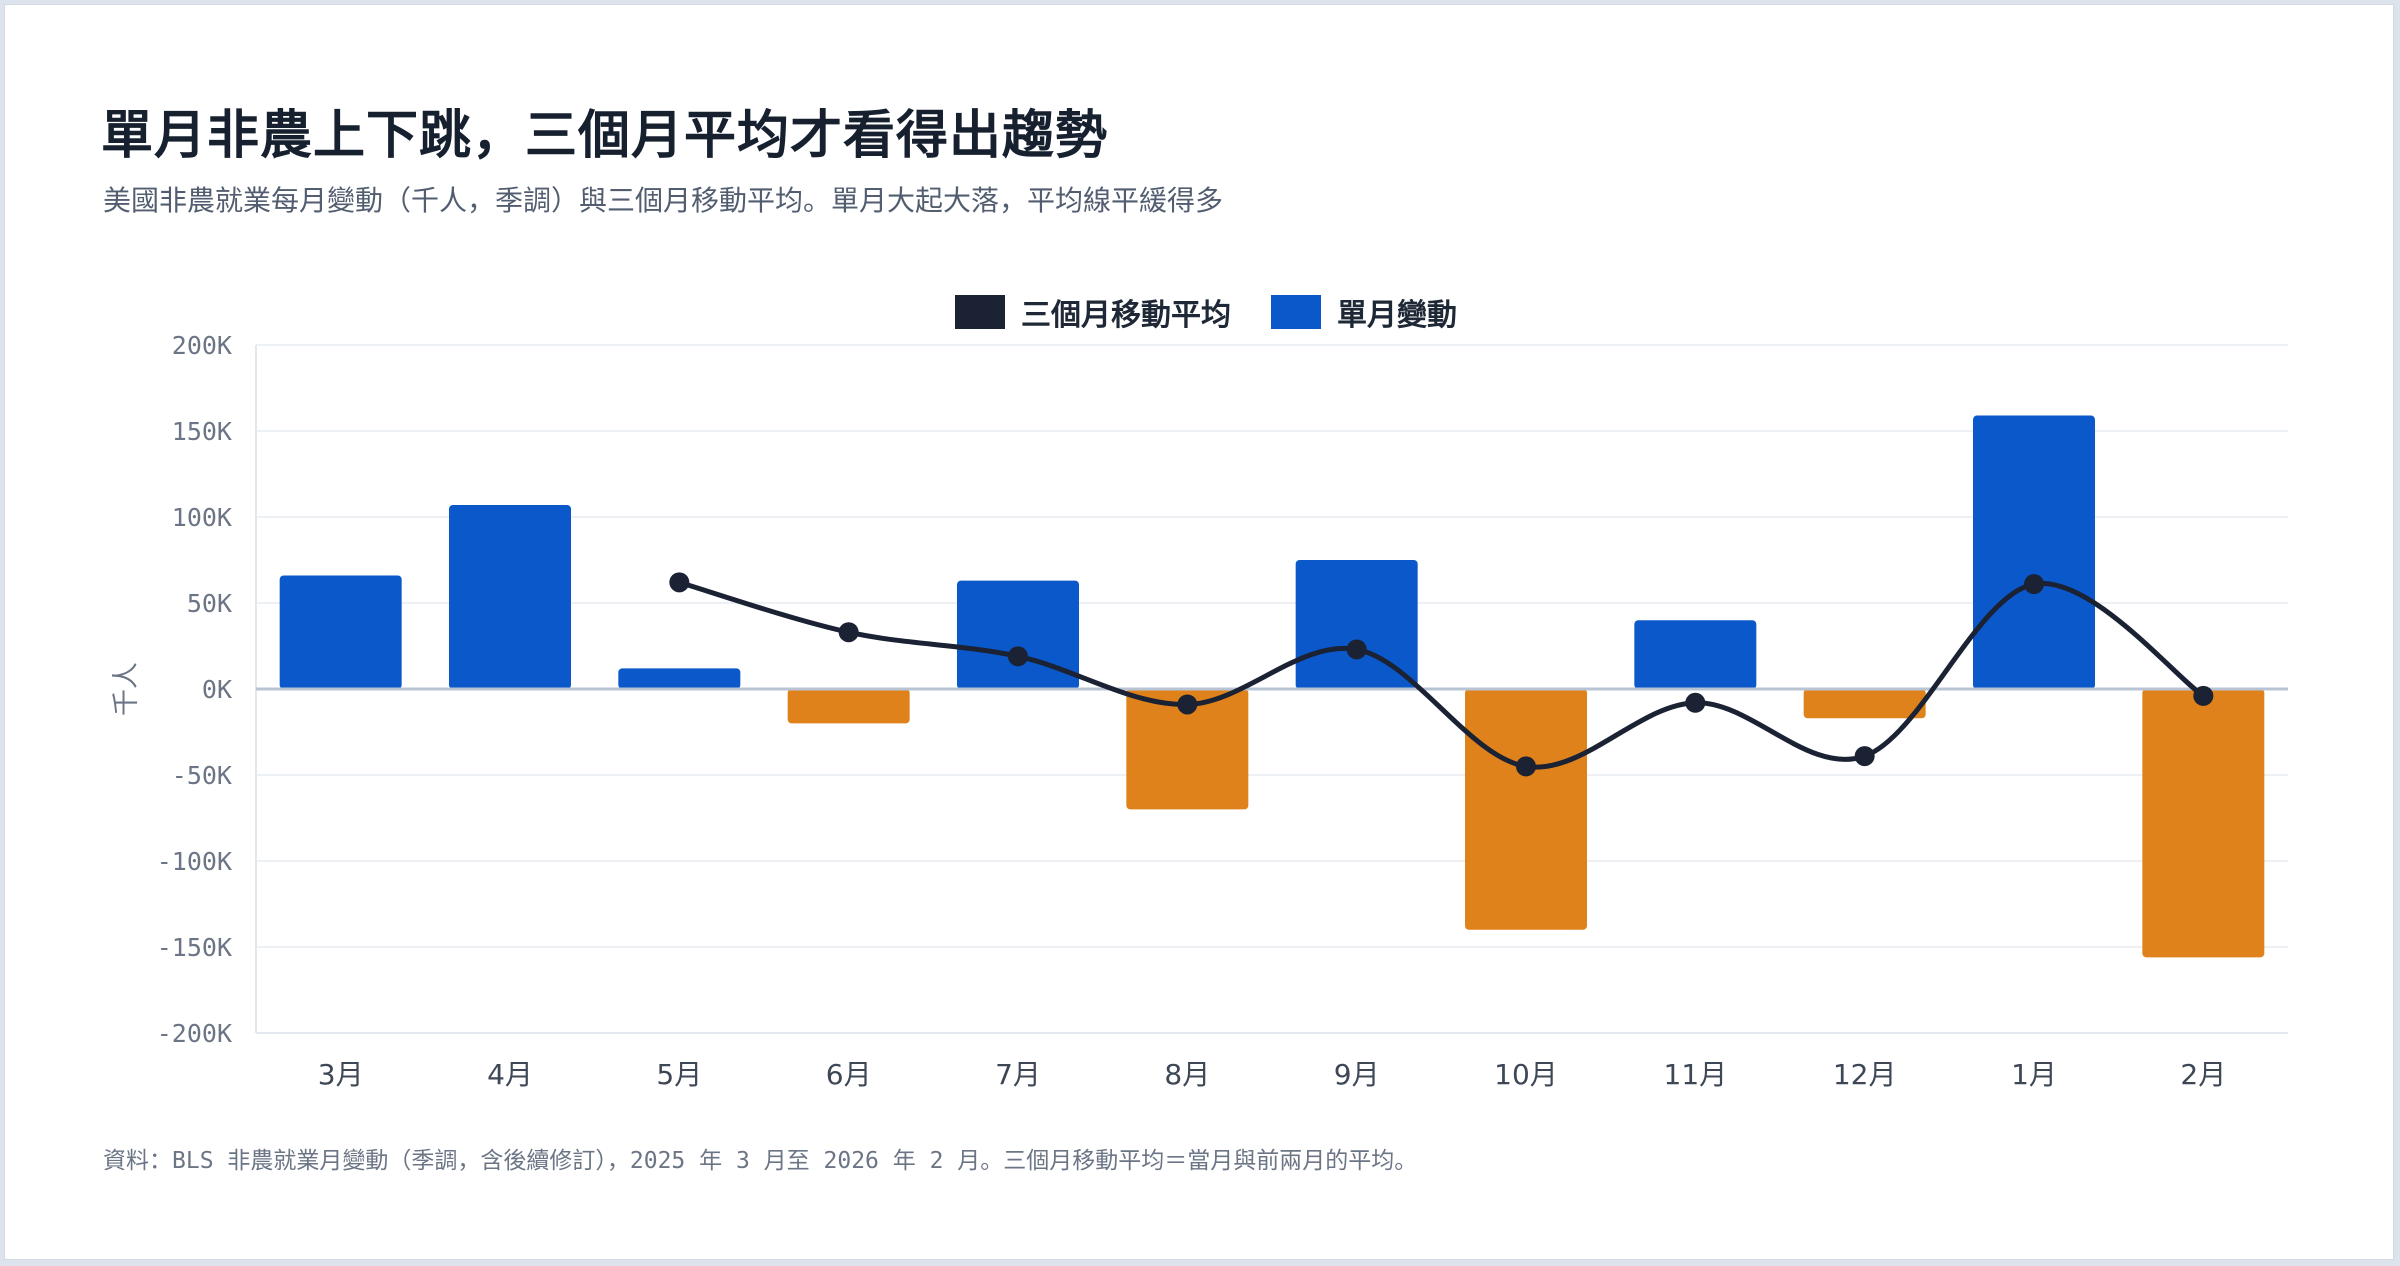 The height and width of the screenshot is (1266, 2400). I want to click on x-tick-label: 7月, so click(1018, 1074).